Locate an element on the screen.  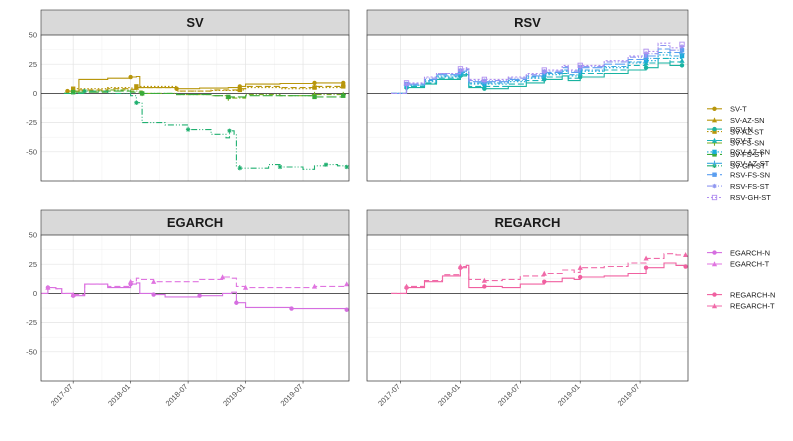
series-line-rsv-gh-st is located at coordinates (537, 68).